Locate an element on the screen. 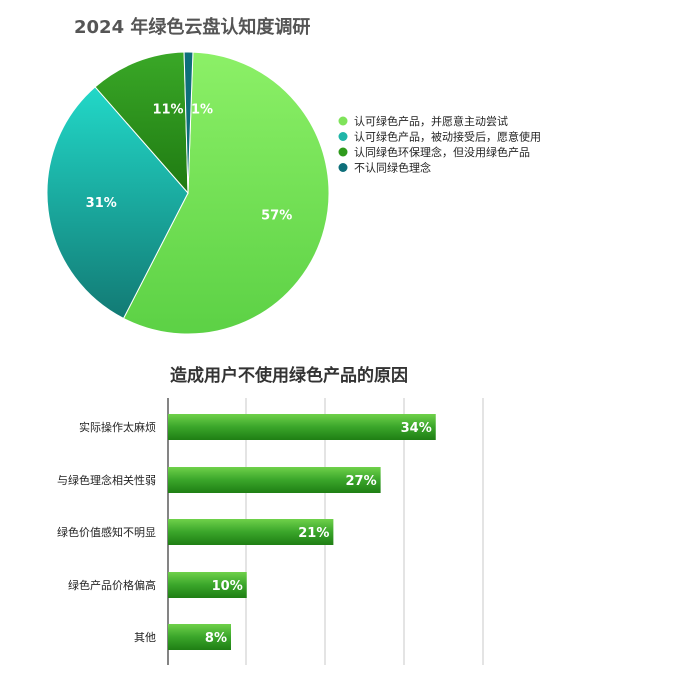 This screenshot has width=700, height=700. pie-slice-label: 11% is located at coordinates (167, 110).